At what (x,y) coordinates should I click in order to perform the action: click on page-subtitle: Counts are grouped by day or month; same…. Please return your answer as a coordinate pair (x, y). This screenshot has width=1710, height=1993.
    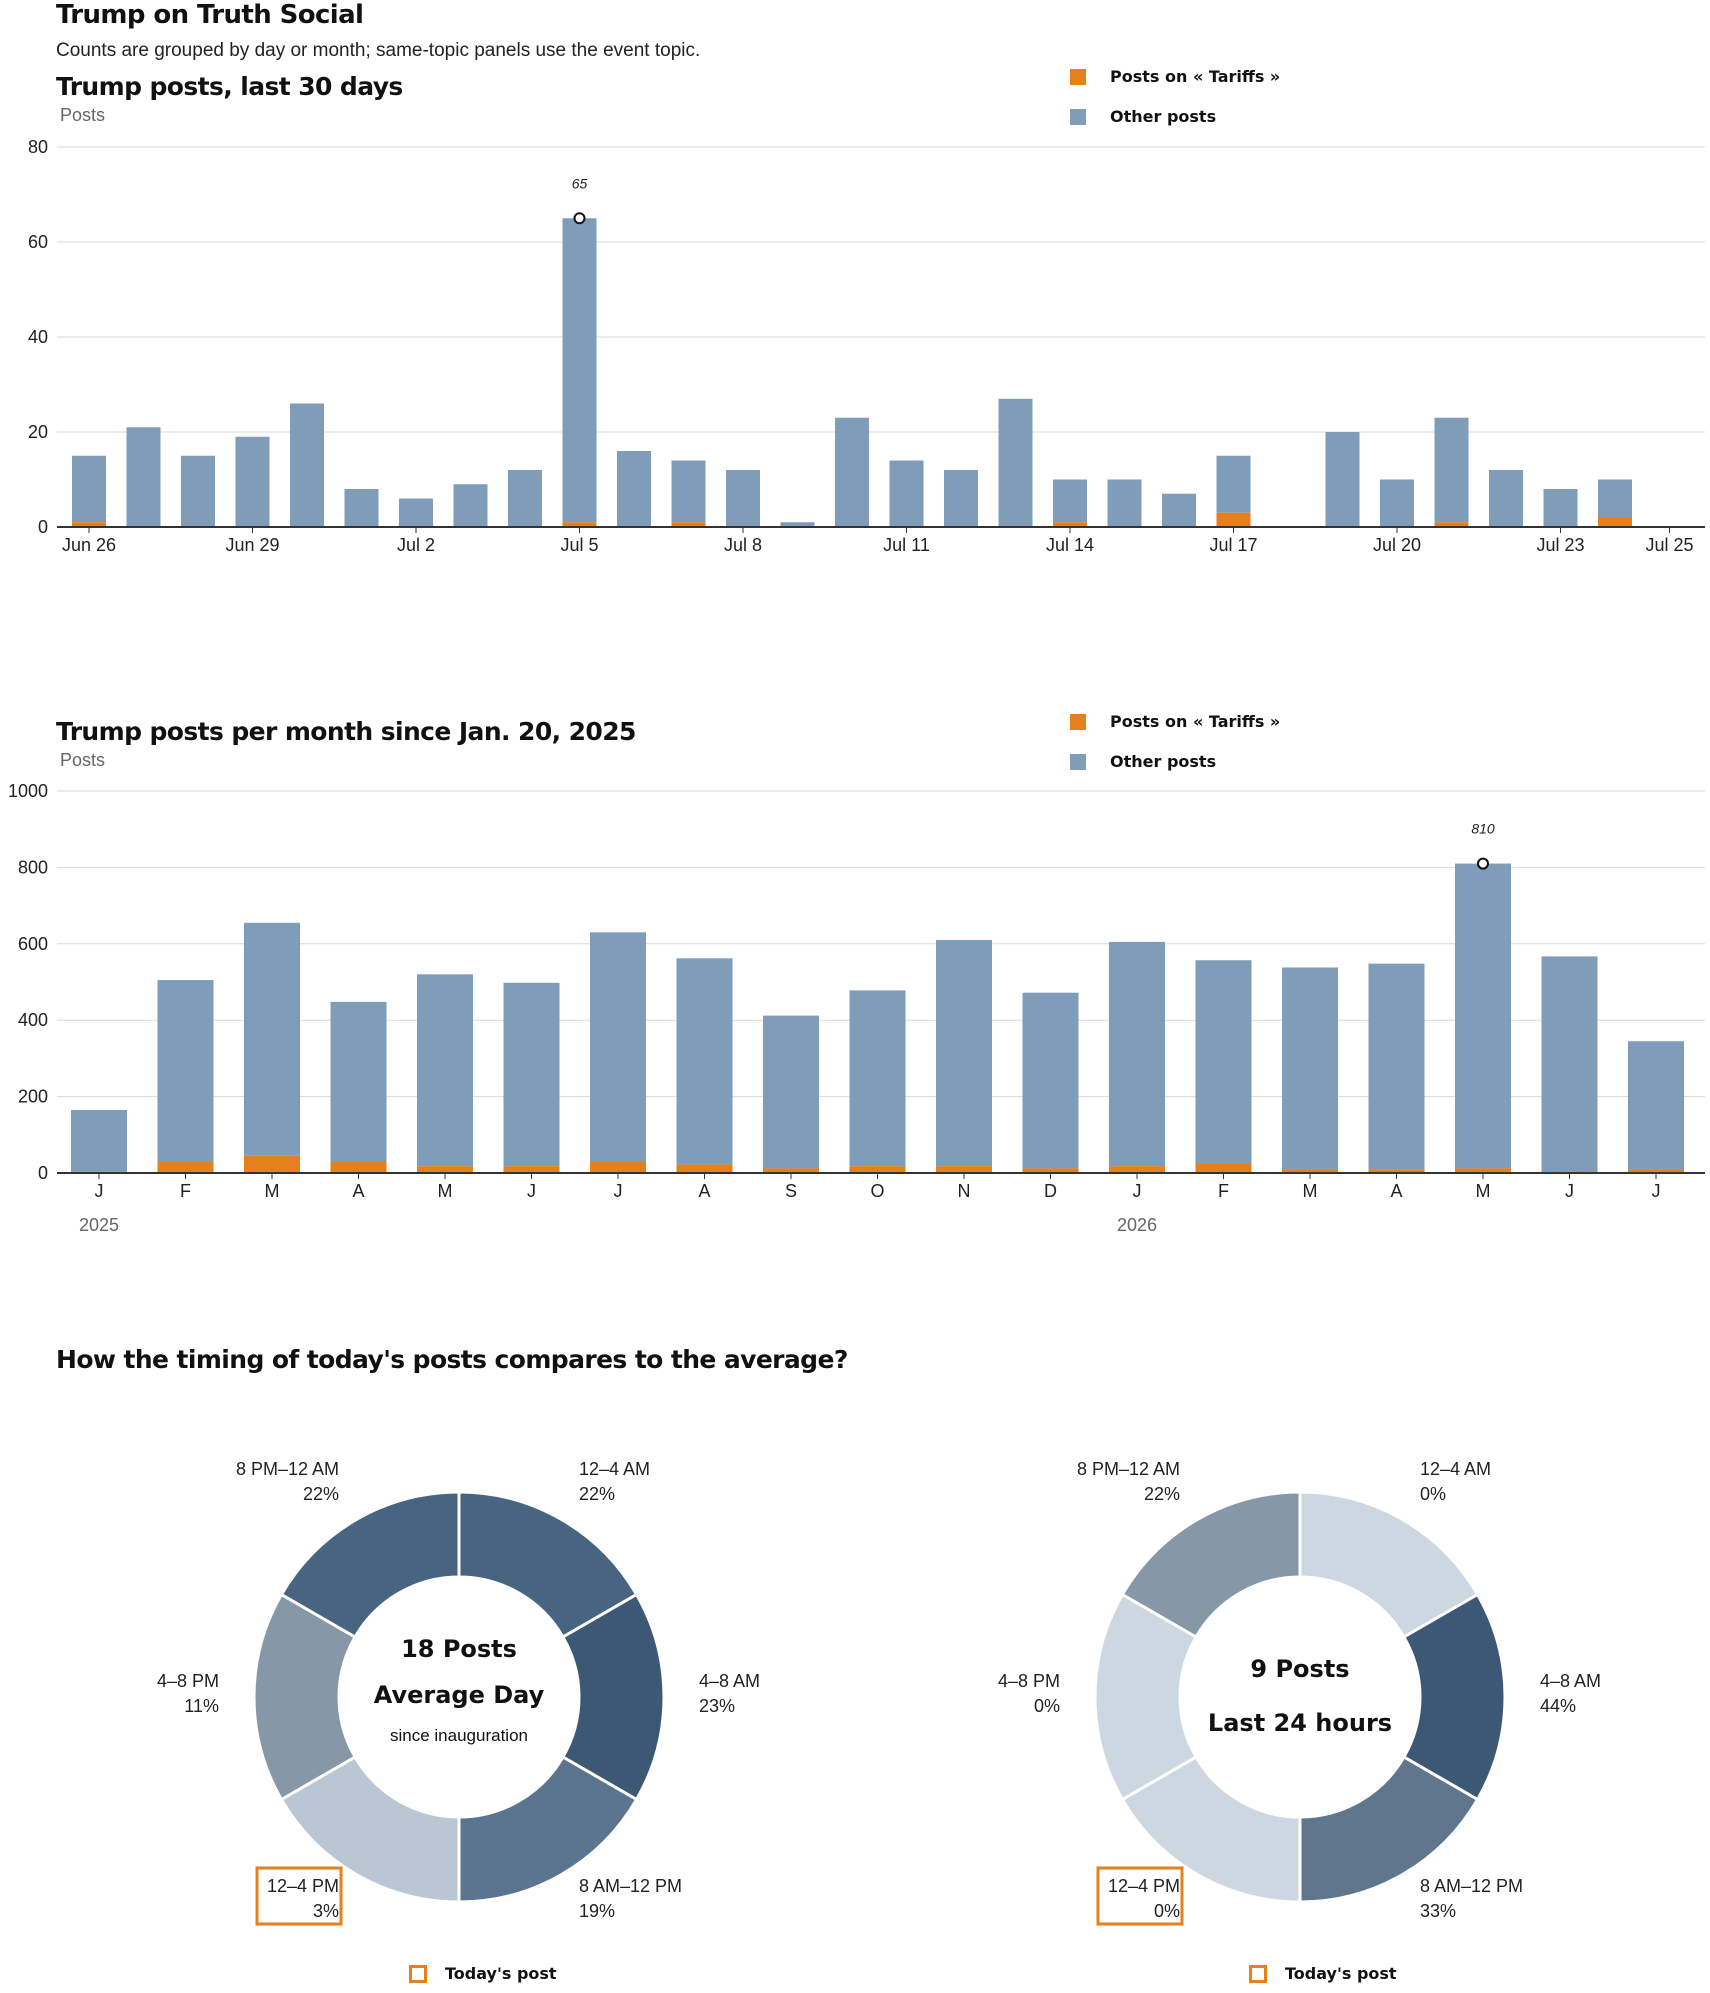
    Looking at the image, I should click on (378, 50).